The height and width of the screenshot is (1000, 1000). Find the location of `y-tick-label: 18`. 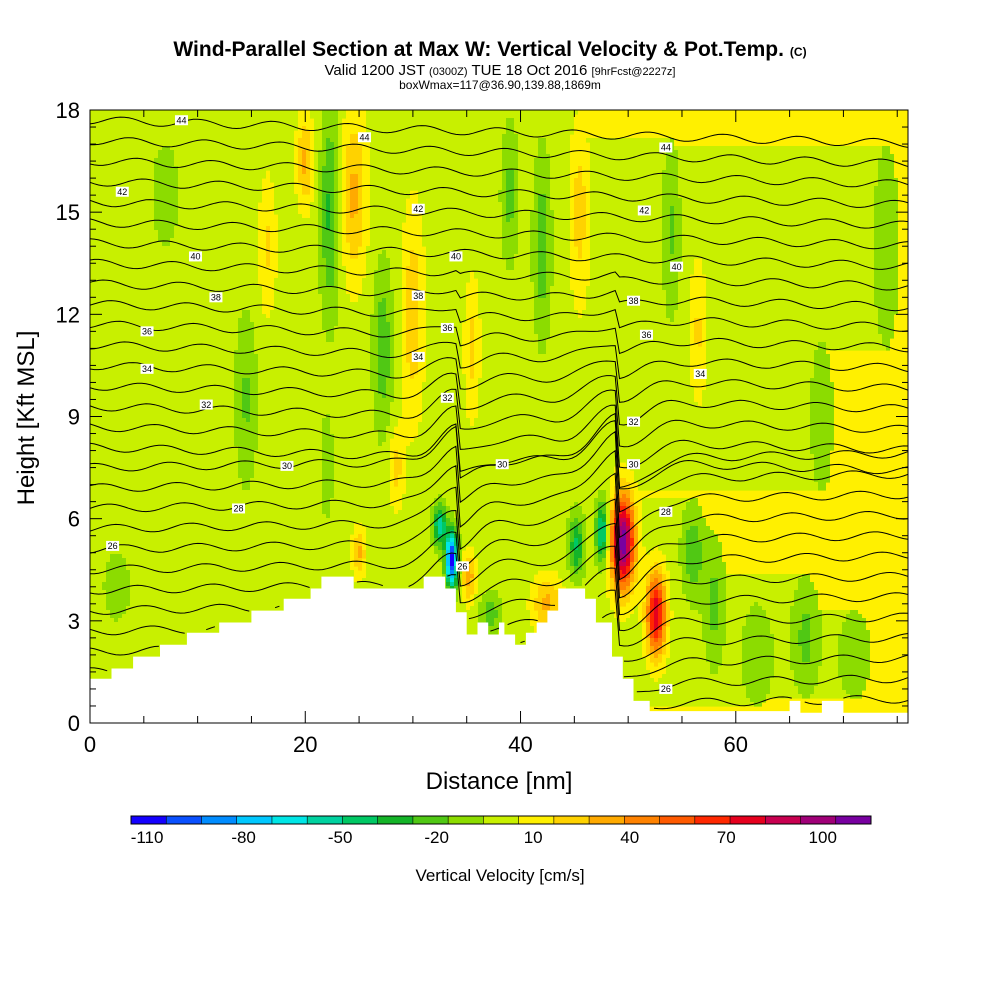

y-tick-label: 18 is located at coordinates (68, 110).